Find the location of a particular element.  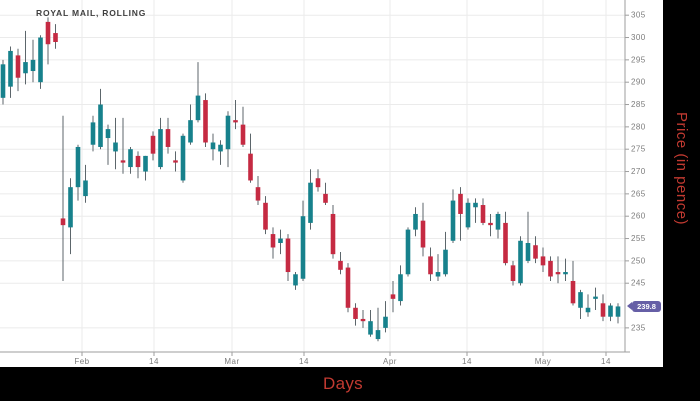

y-axis-title-band: Price (in pence) is located at coordinates (681, 200).